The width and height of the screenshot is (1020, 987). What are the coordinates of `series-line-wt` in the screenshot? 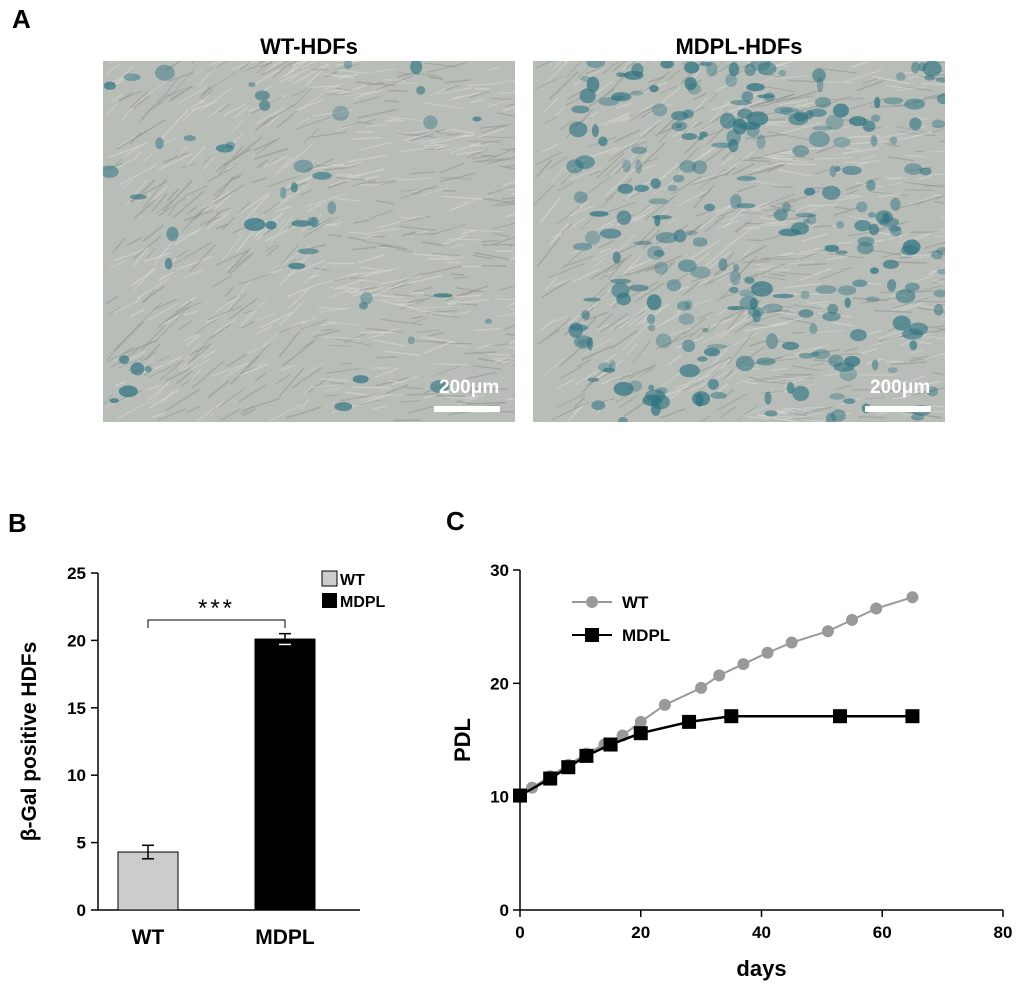 It's located at (716, 696).